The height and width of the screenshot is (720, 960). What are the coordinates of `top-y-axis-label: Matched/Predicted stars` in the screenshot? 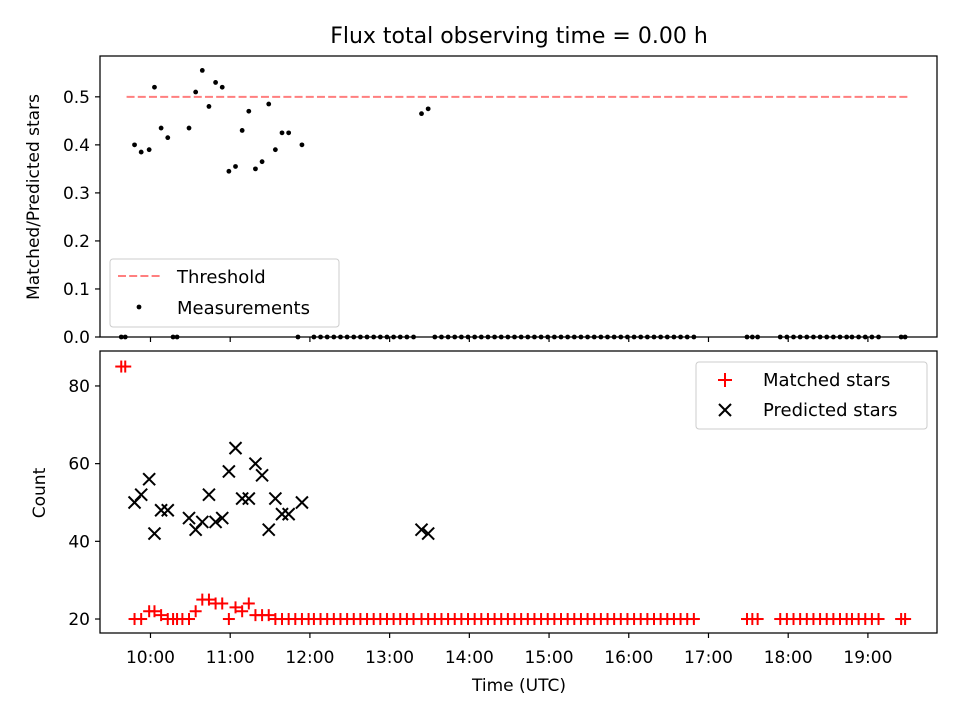 It's located at (34, 197).